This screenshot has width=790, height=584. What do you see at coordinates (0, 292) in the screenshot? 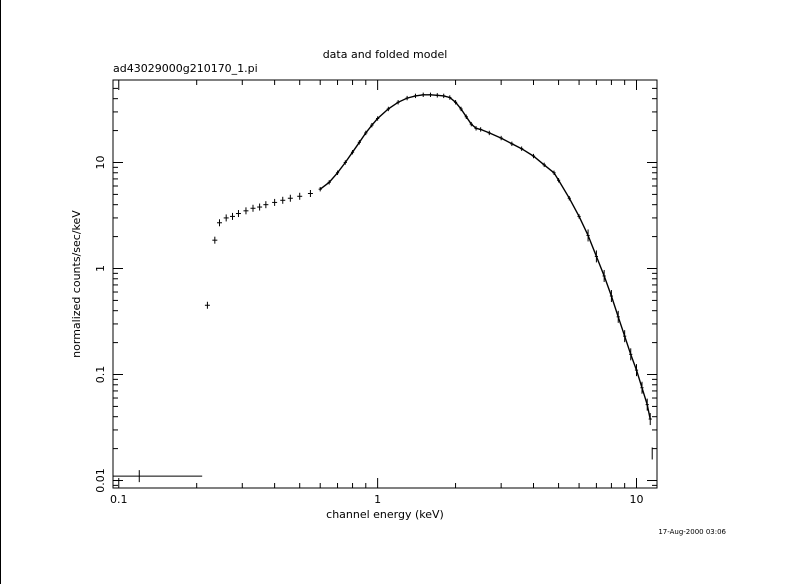
I see `window-left-edge` at bounding box center [0, 292].